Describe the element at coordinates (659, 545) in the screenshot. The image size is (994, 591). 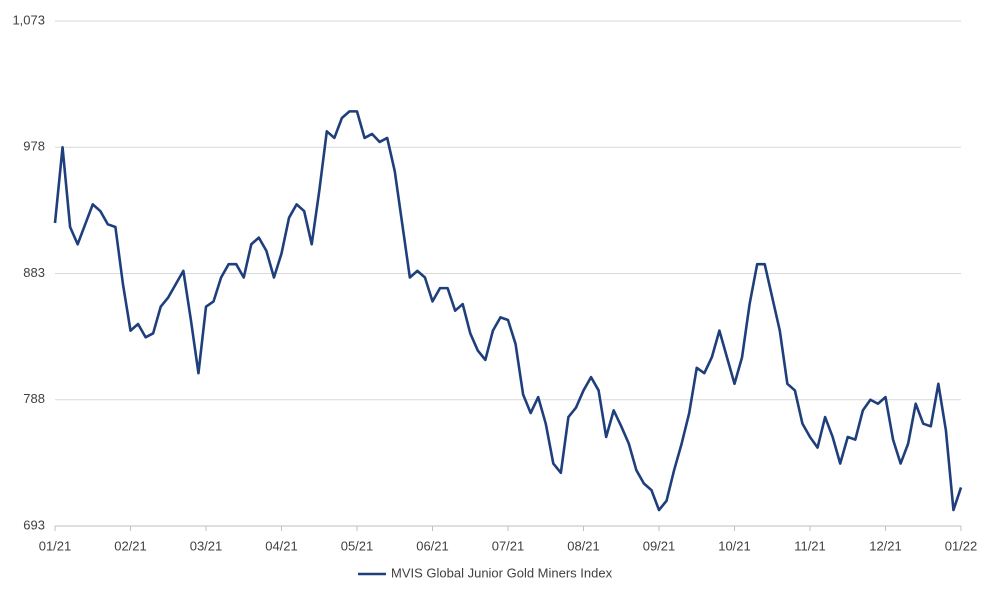
I see `x-tick-label: 09/21` at that location.